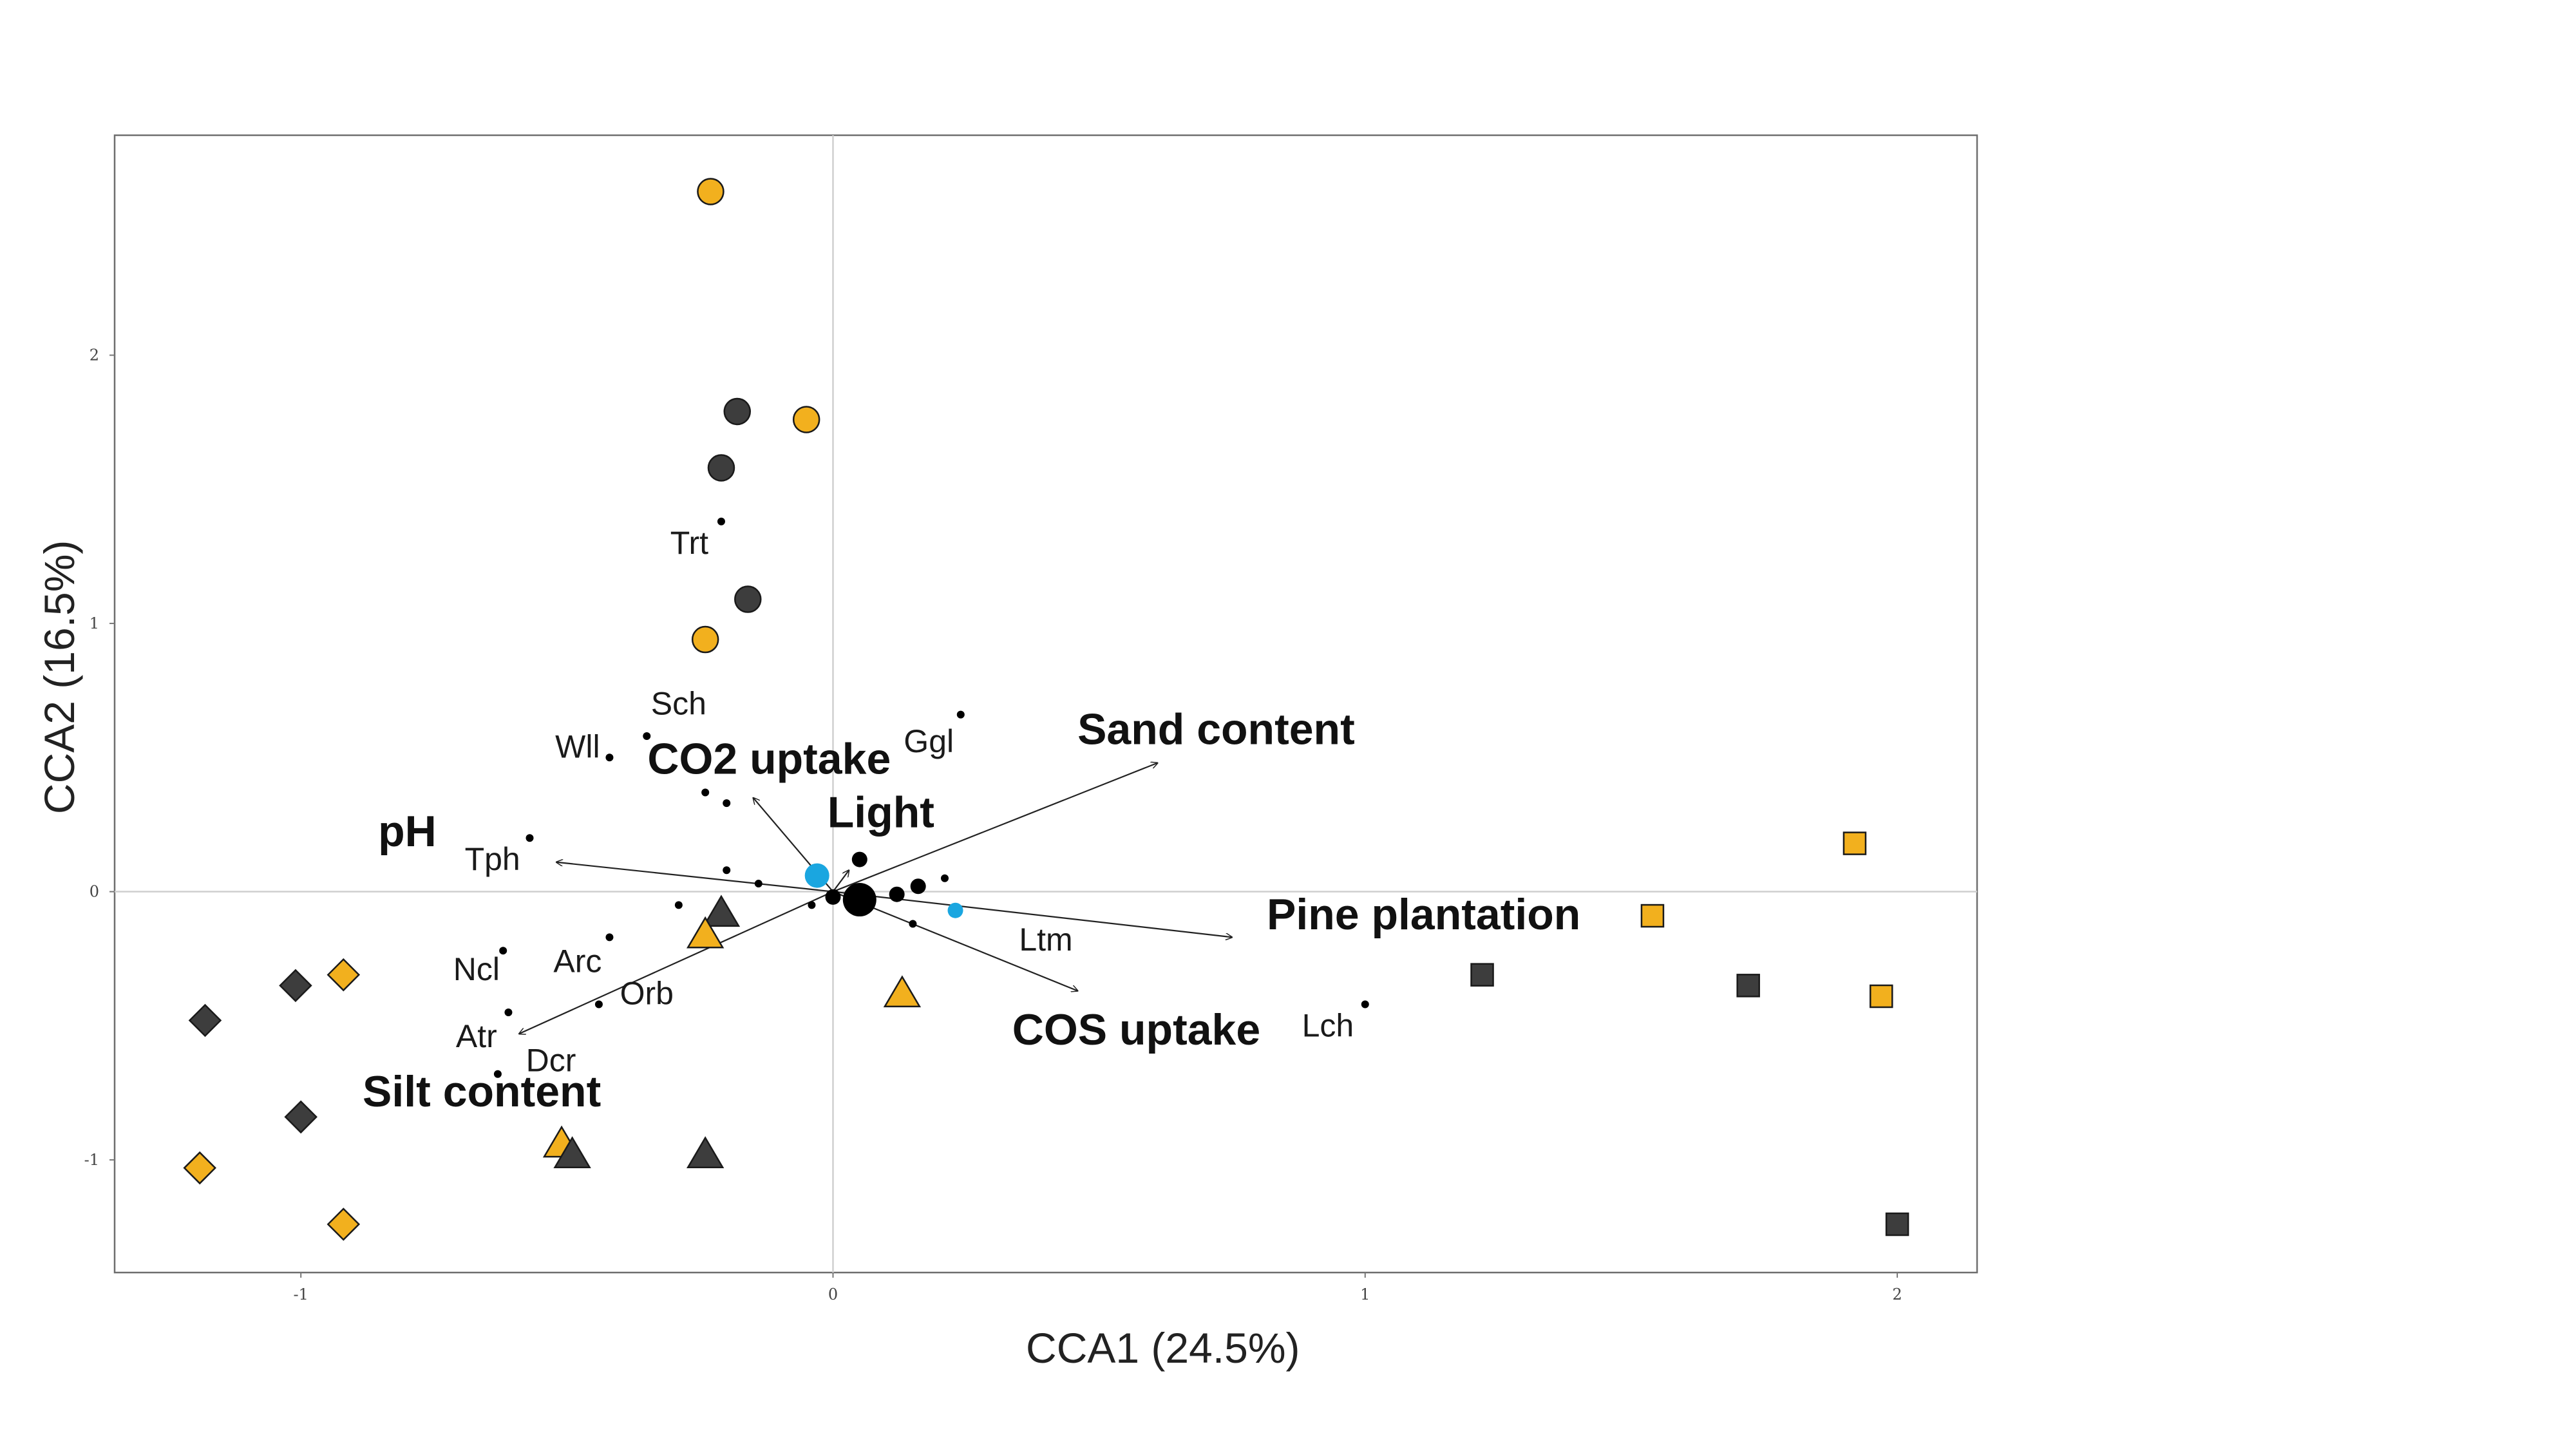 The width and height of the screenshot is (2576, 1449). Describe the element at coordinates (1365, 1294) in the screenshot. I see `x-tick-label: 1` at that location.